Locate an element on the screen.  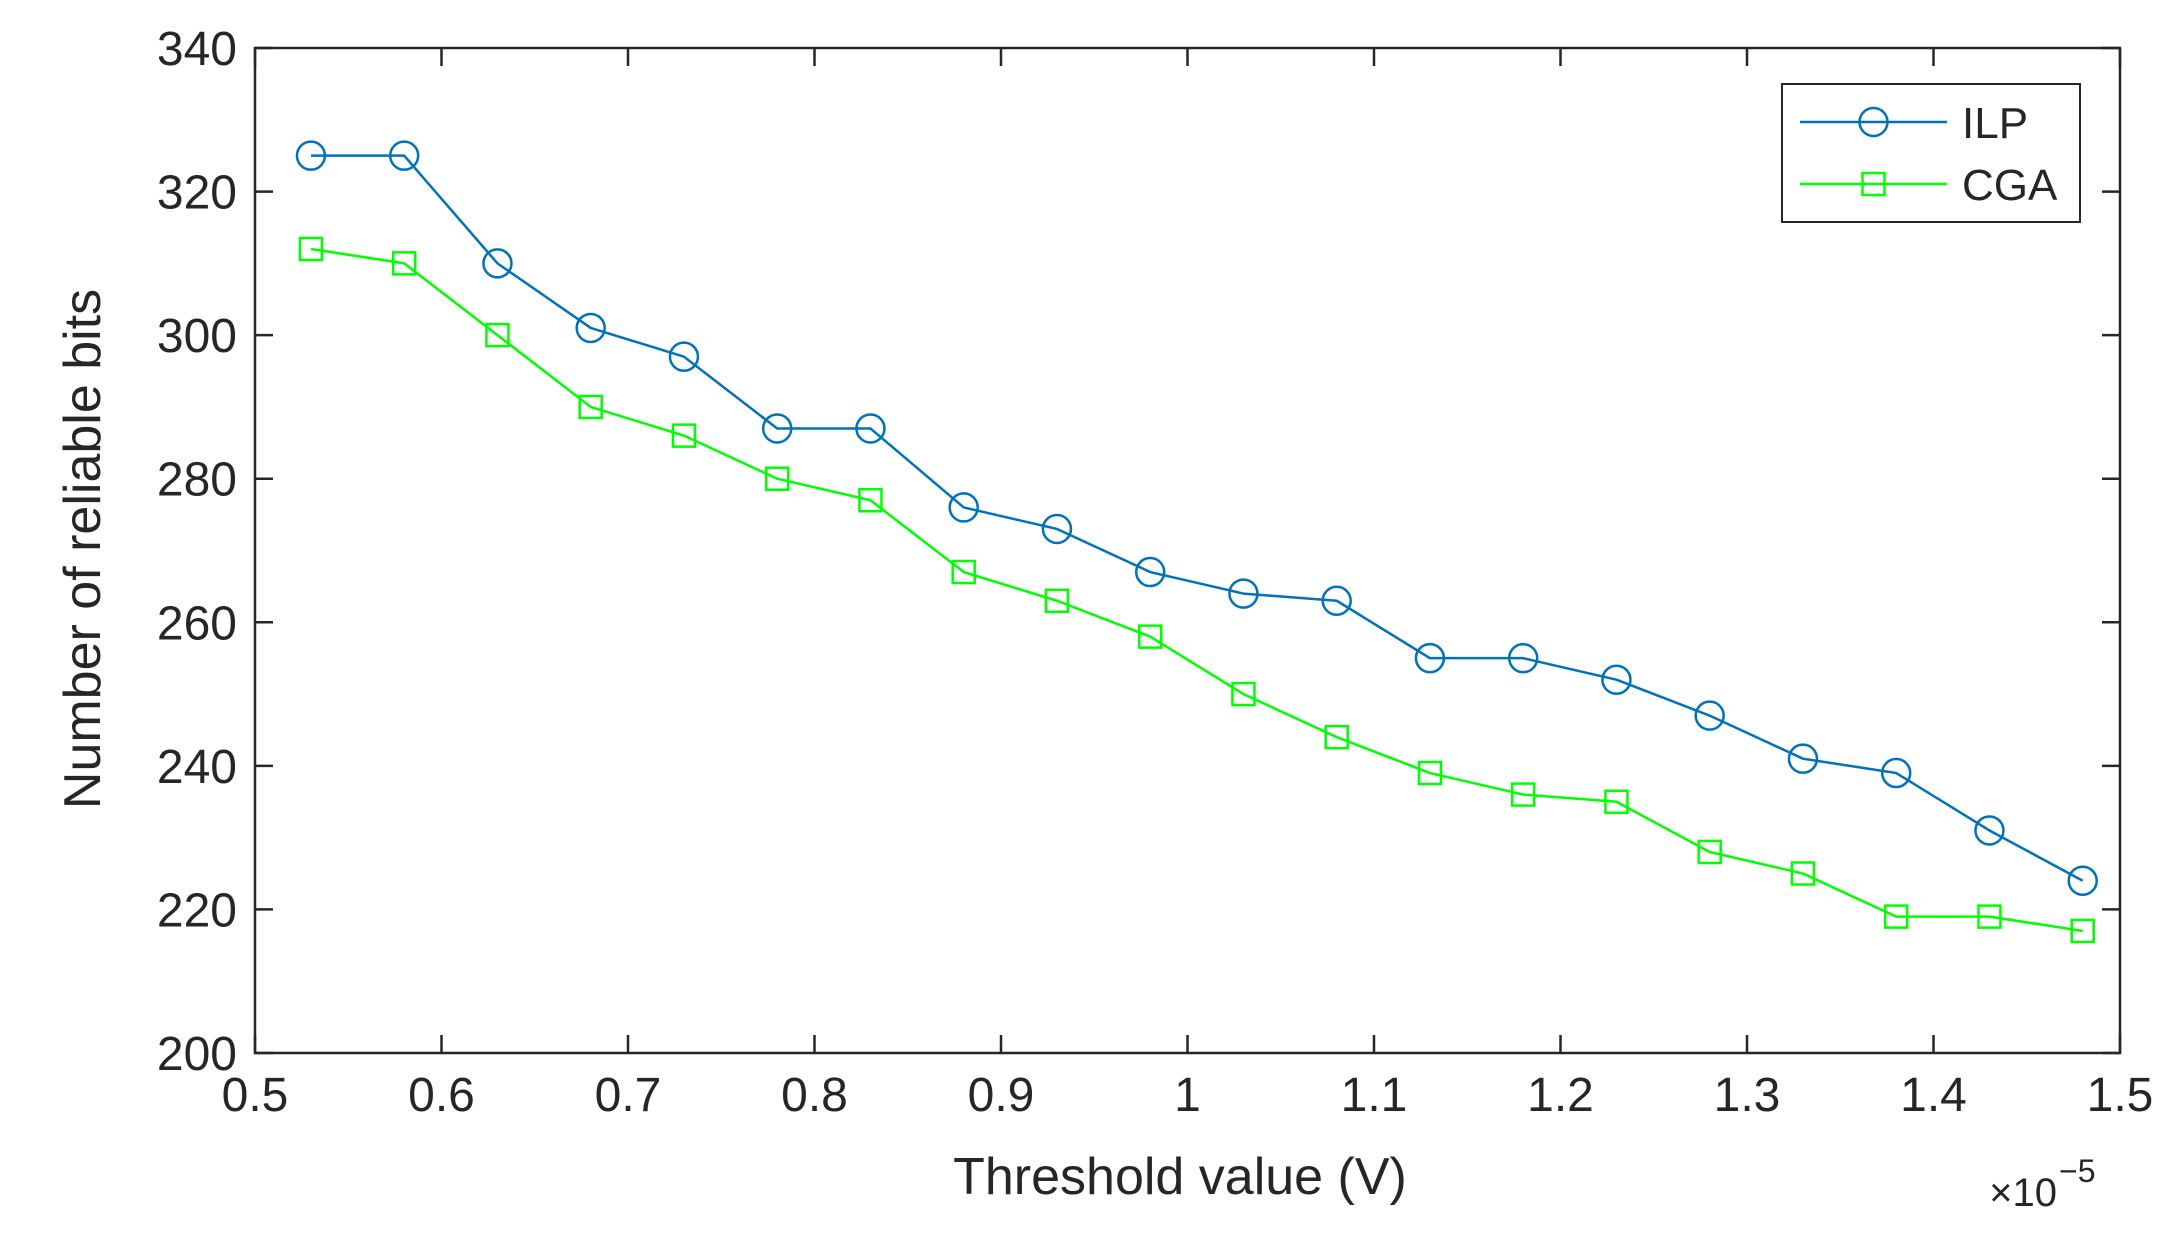
y-tick-label: 200 is located at coordinates (197, 1054).